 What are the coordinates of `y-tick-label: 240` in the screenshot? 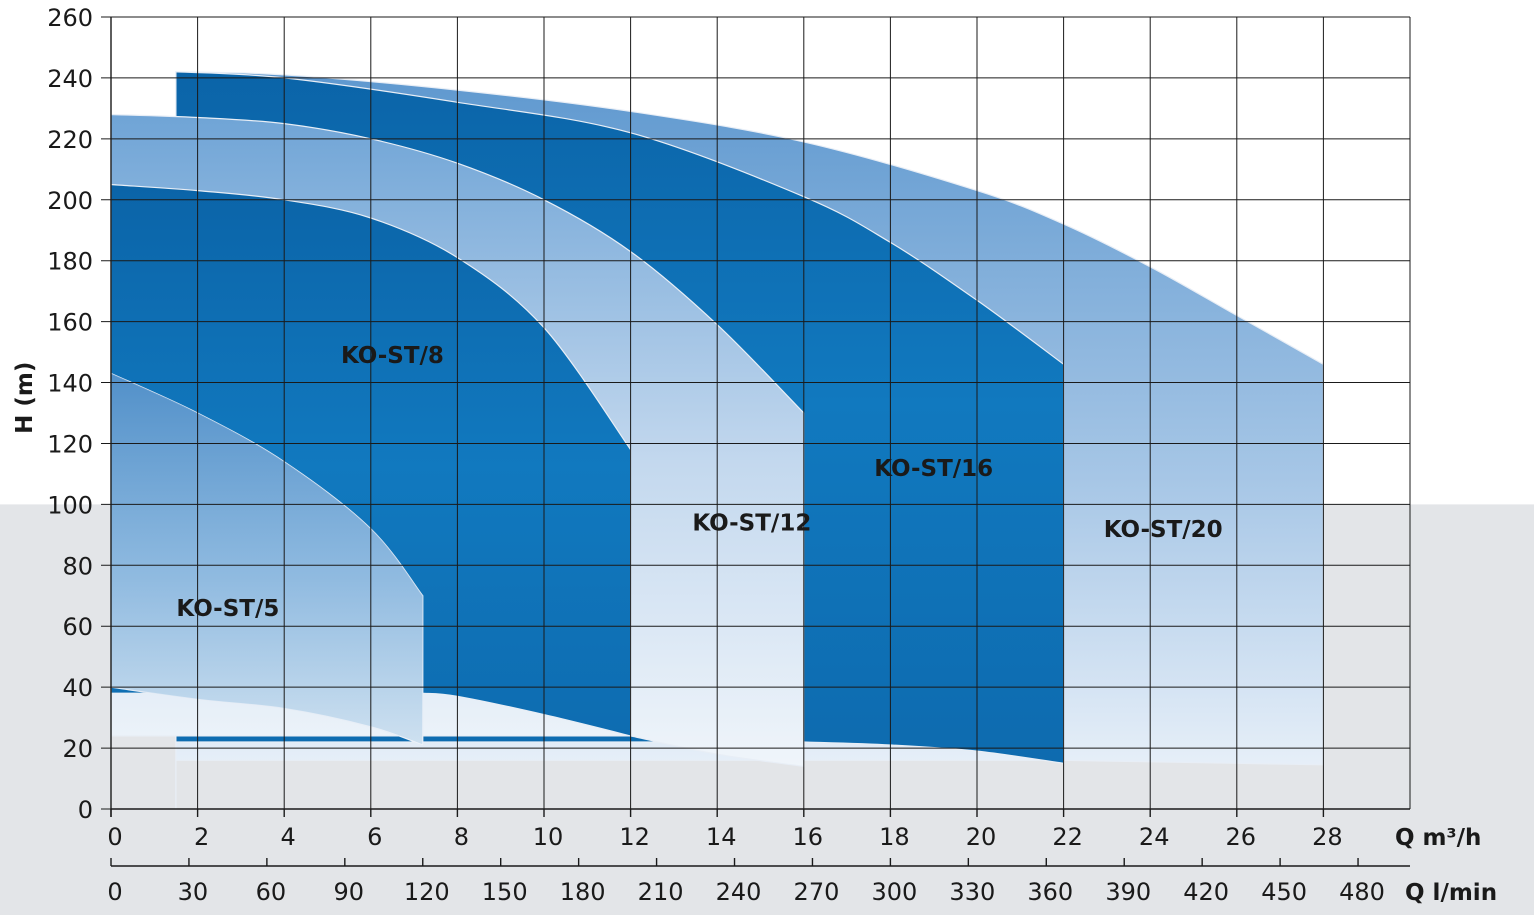 It's located at (70, 79).